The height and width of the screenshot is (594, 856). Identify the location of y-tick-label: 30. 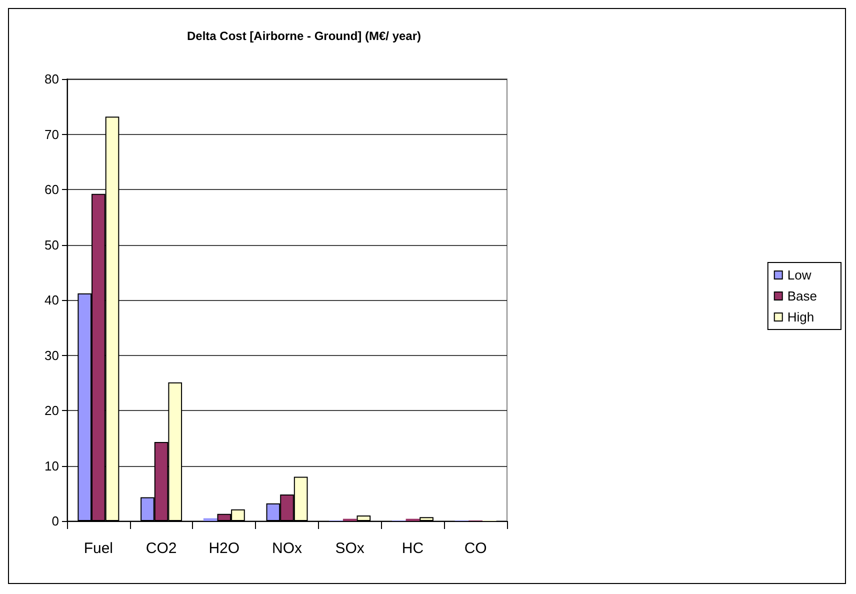
(51, 355).